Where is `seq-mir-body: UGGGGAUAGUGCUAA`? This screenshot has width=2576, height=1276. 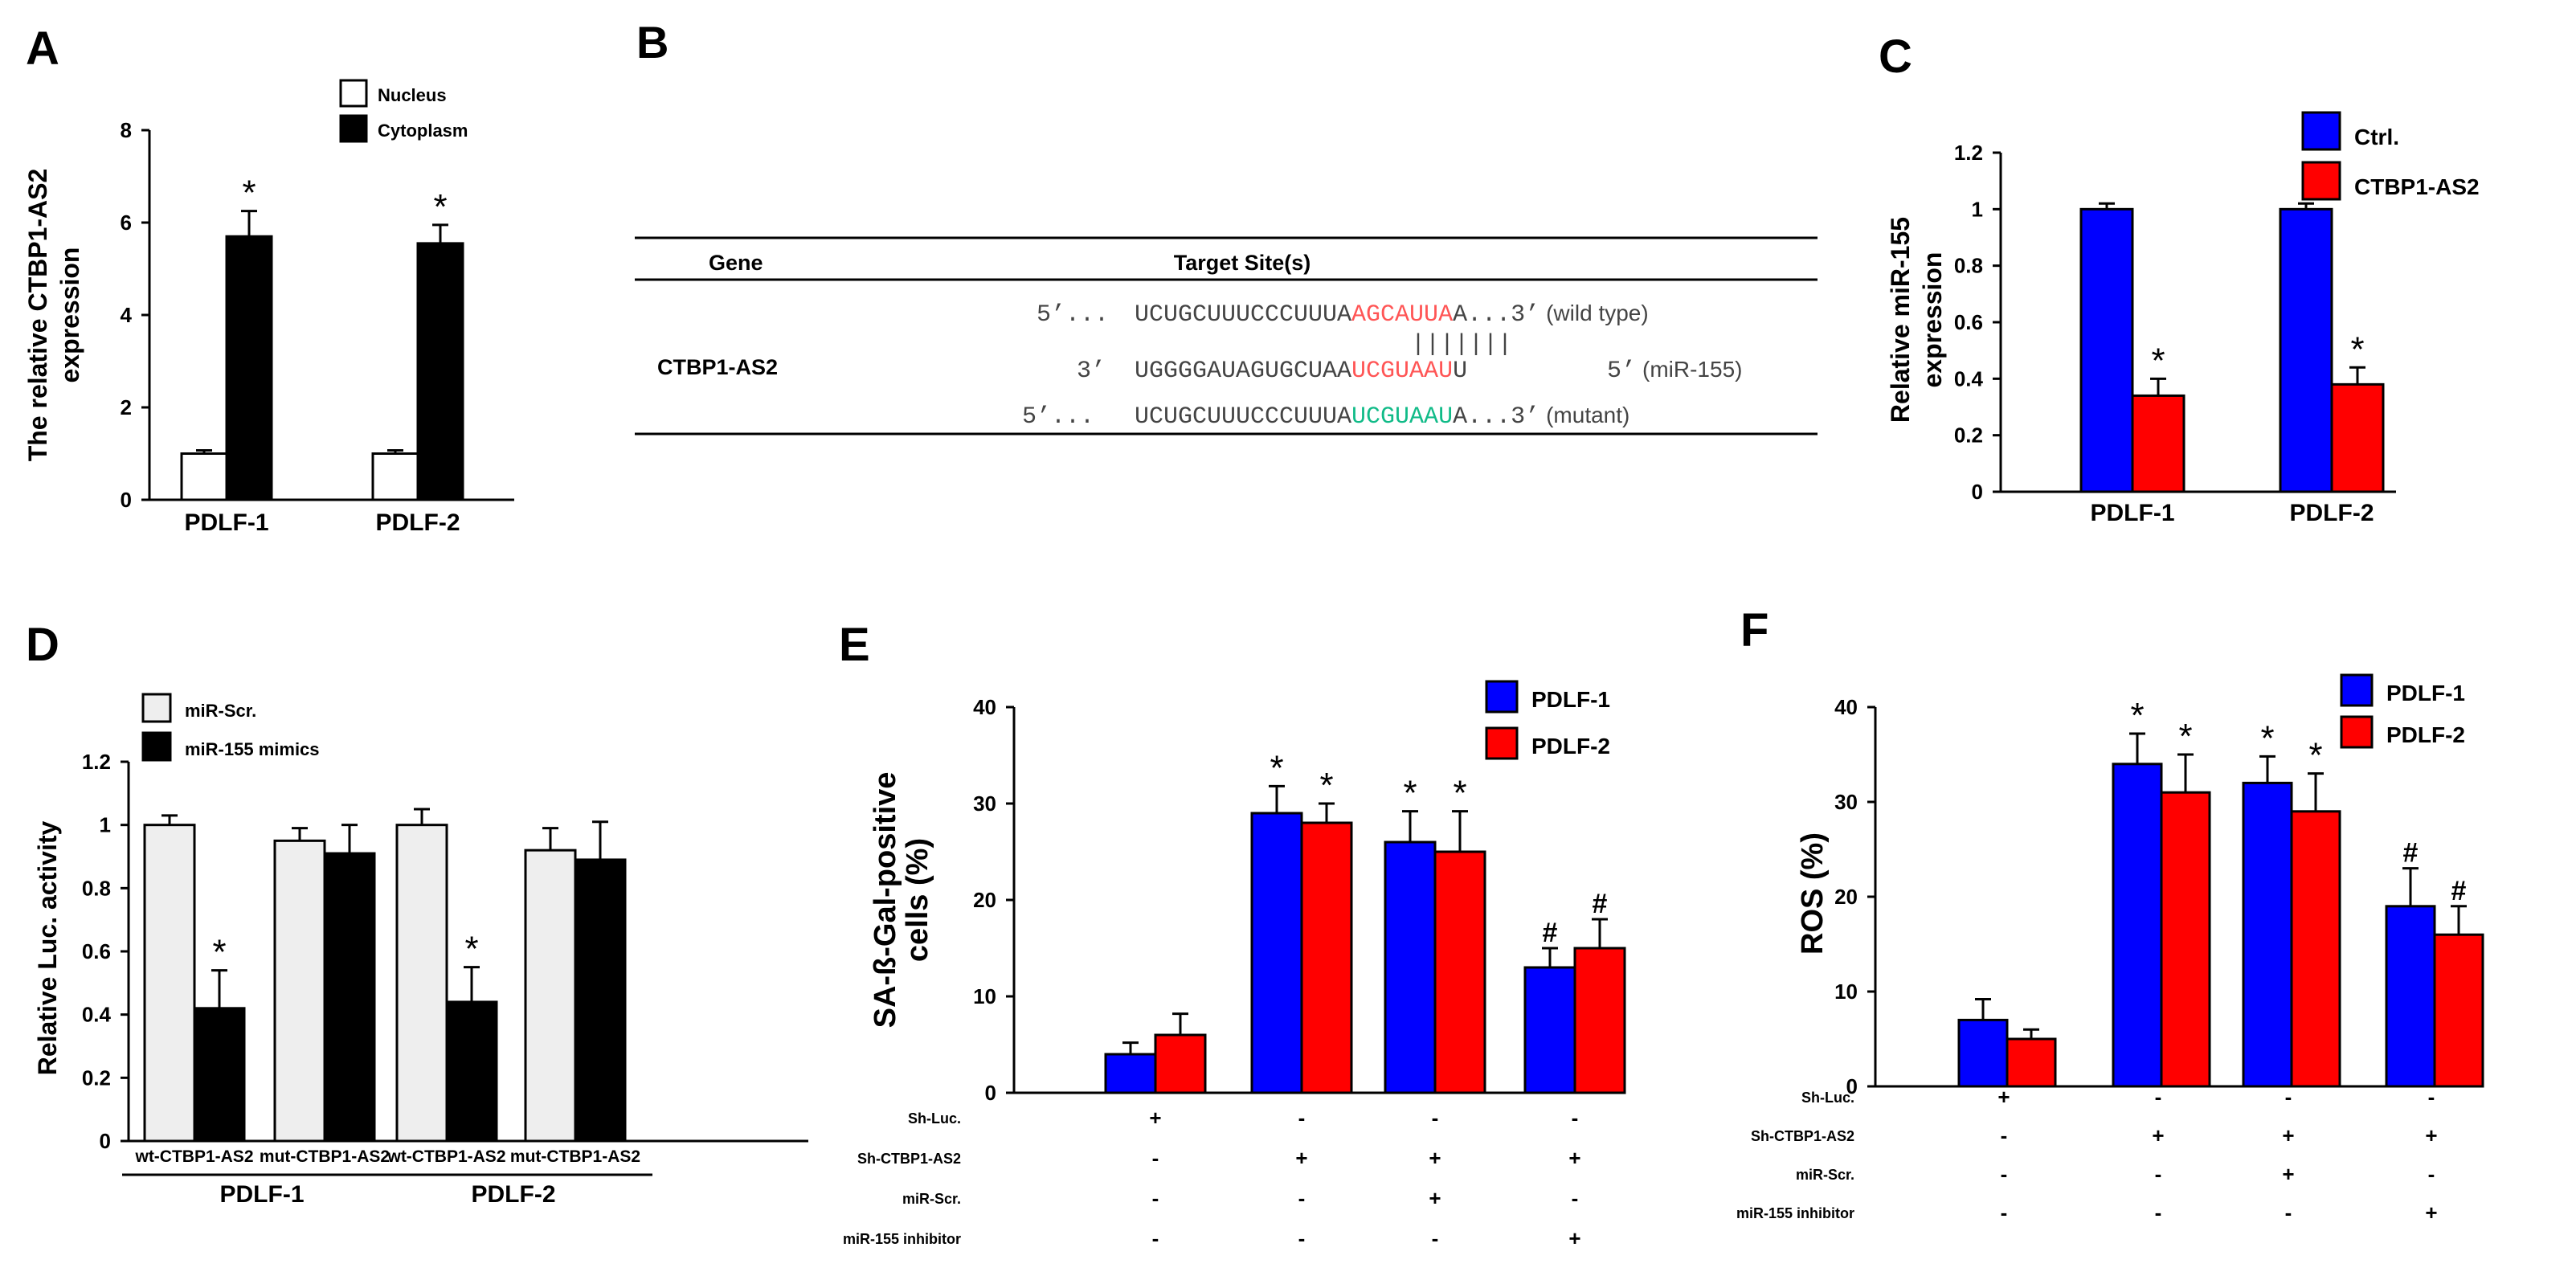
seq-mir-body: UGGGGAUAGUGCUAA is located at coordinates (1243, 371).